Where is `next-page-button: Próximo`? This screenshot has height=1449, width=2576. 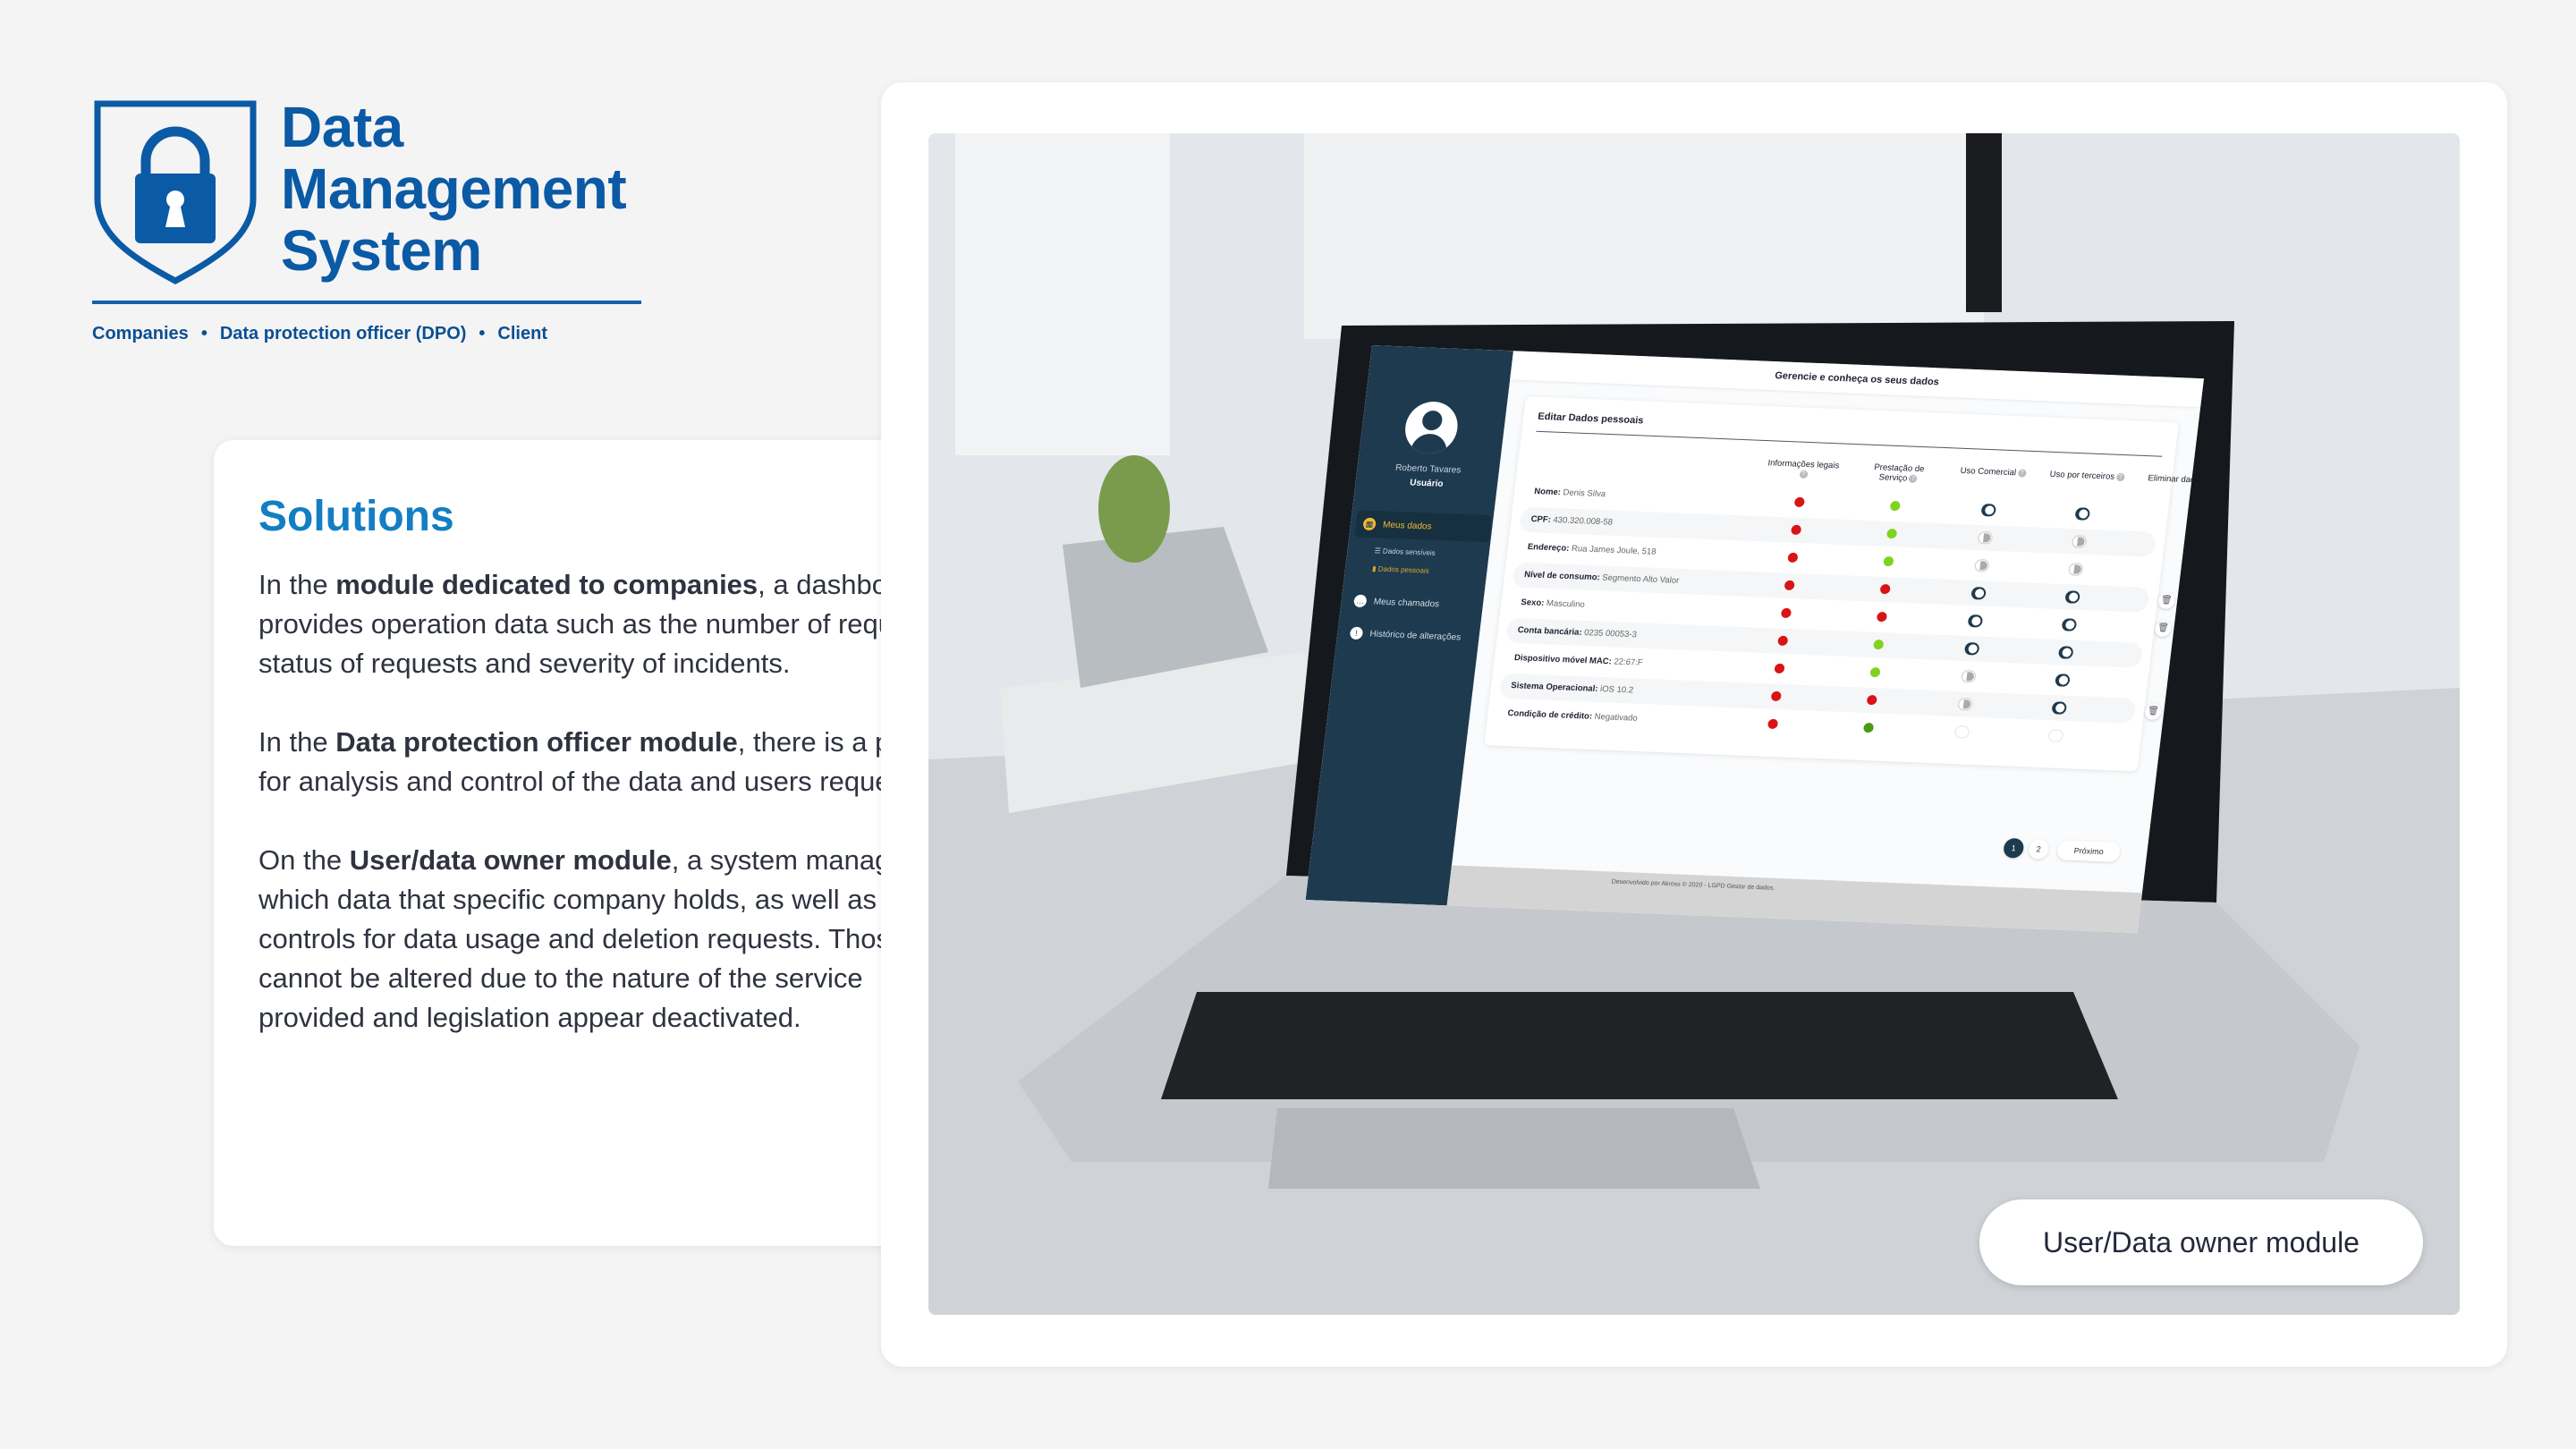
next-page-button: Próximo is located at coordinates (2088, 851).